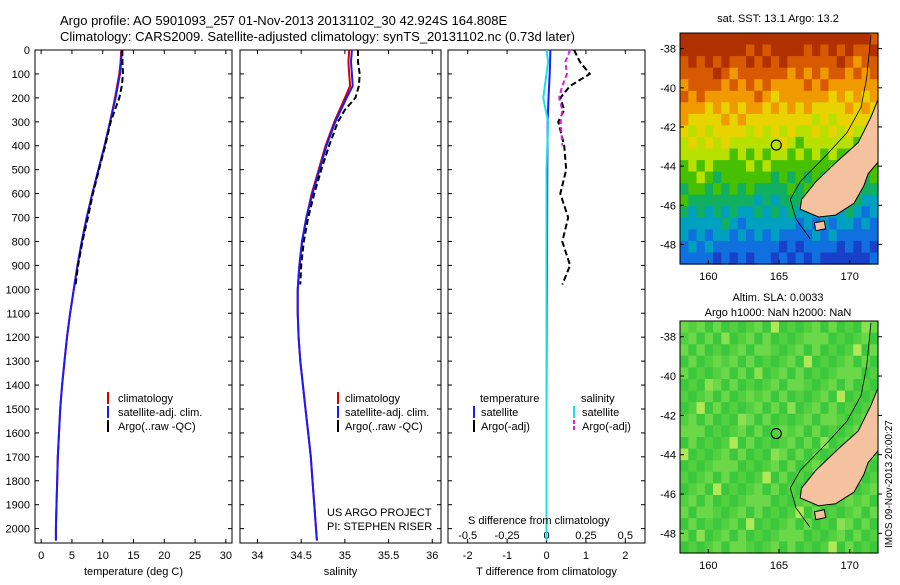  Describe the element at coordinates (820, 226) in the screenshot. I see `land-stewart-island` at that location.